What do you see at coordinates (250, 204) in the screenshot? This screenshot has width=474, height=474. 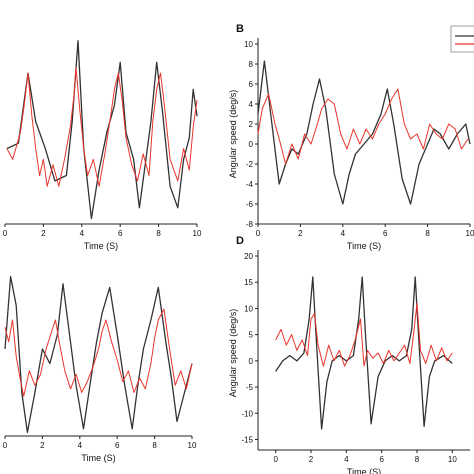 I see `y-tick-label: -6` at bounding box center [250, 204].